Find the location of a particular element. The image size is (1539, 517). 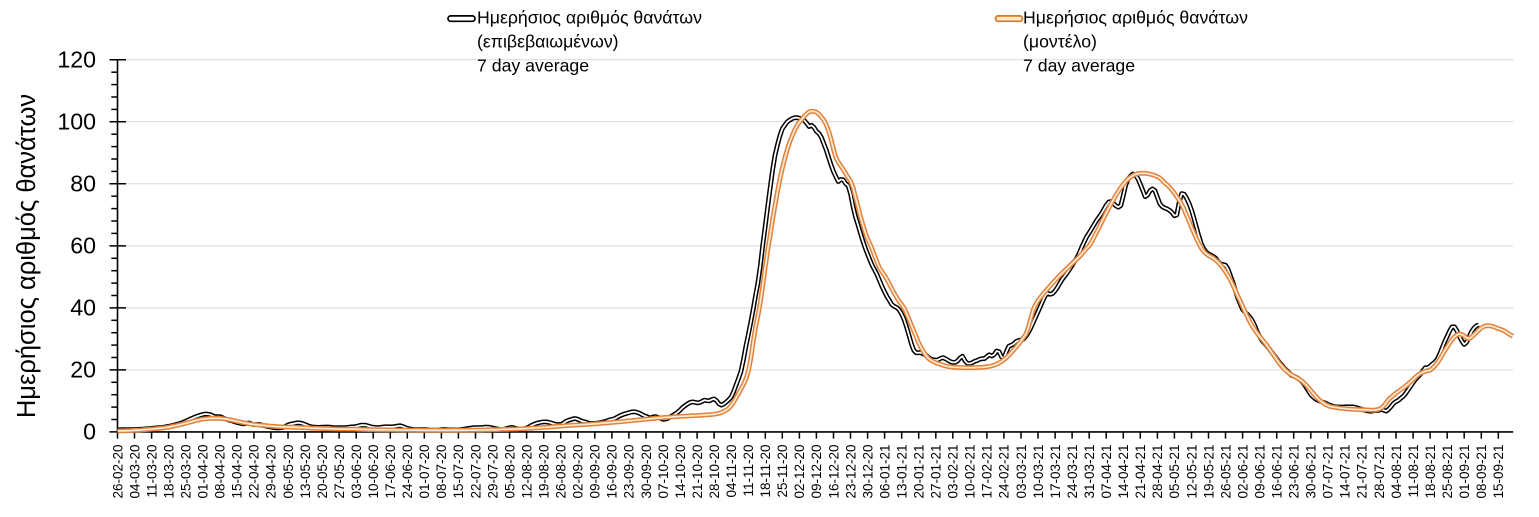

svg-text: 15-09-21 is located at coordinates (1498, 472).